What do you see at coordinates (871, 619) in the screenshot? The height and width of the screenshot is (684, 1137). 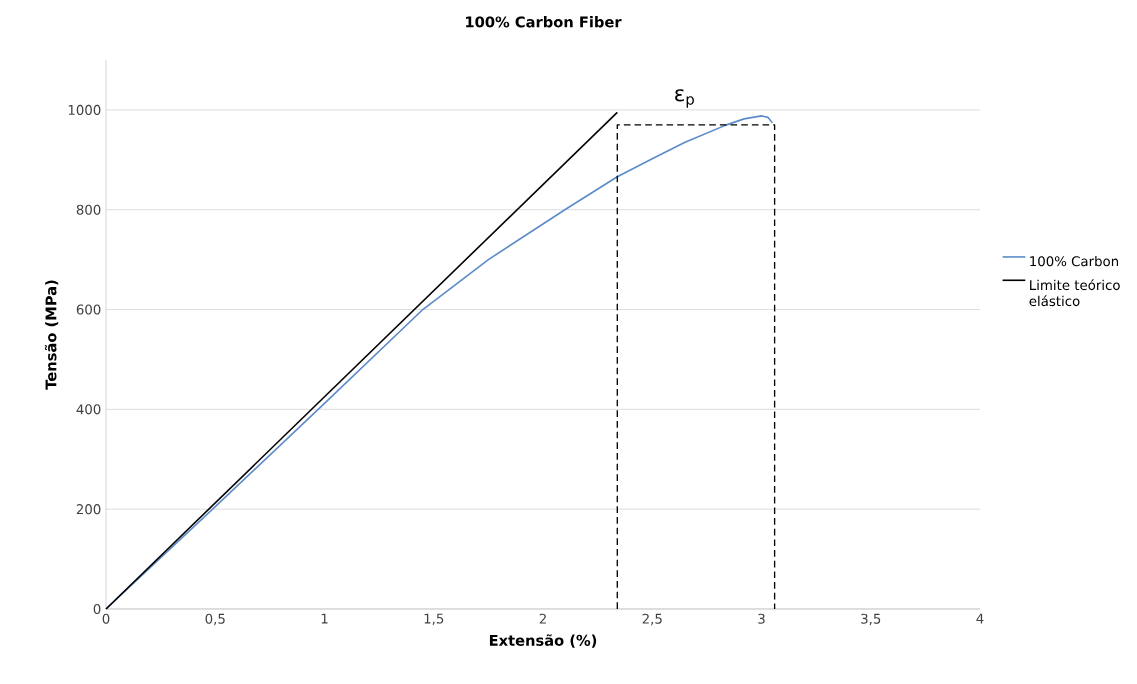 I see `x-tick-label: 3,5` at bounding box center [871, 619].